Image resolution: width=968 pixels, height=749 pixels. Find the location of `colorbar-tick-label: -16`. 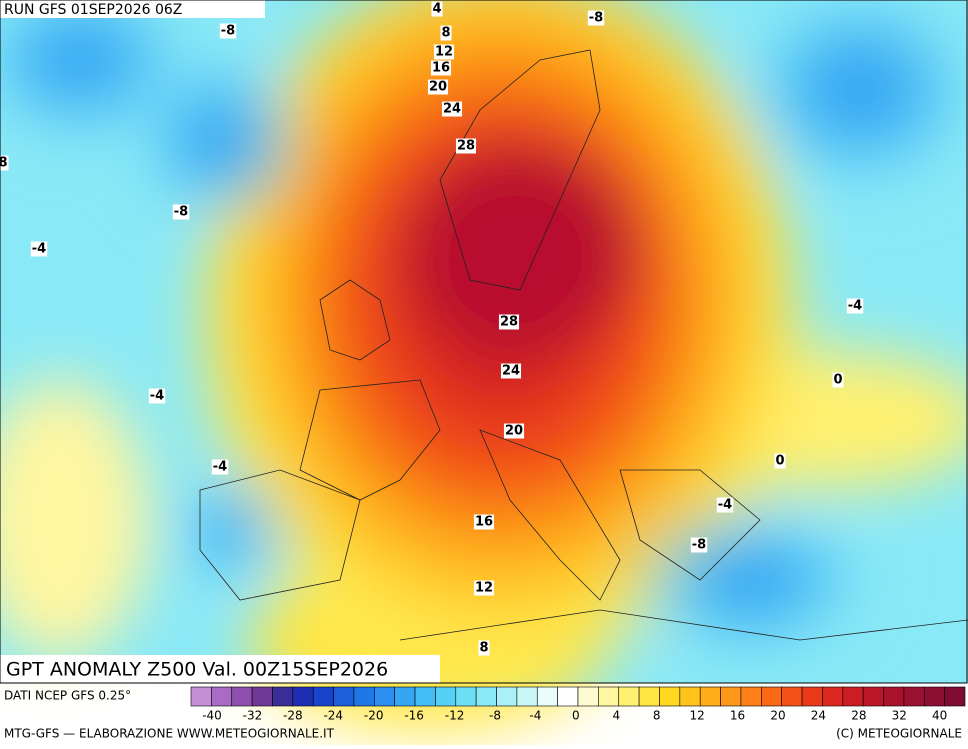

colorbar-tick-label: -16 is located at coordinates (414, 716).